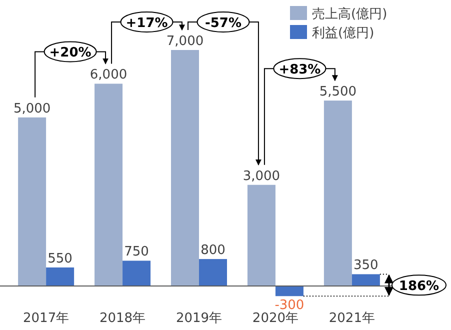 The height and width of the screenshot is (330, 451). What do you see at coordinates (223, 23) in the screenshot?
I see `text: -57%` at bounding box center [223, 23].